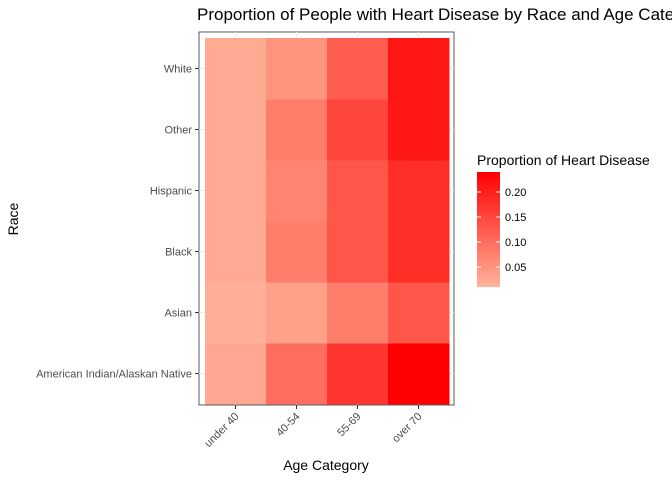  Describe the element at coordinates (501, 230) in the screenshot. I see `legend-ticks: 0.05 0.10 0.15 0.20` at that location.